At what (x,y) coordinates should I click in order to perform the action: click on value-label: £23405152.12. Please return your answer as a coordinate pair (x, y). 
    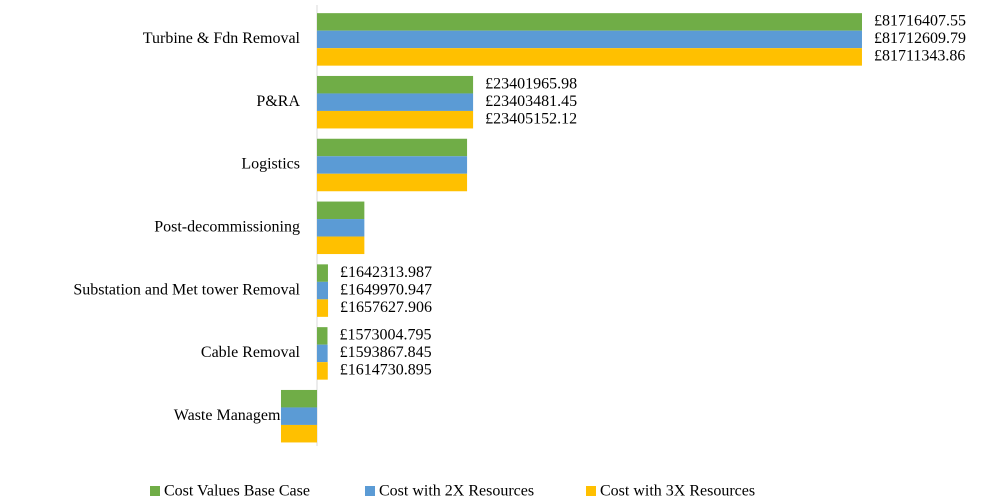
    Looking at the image, I should click on (531, 118).